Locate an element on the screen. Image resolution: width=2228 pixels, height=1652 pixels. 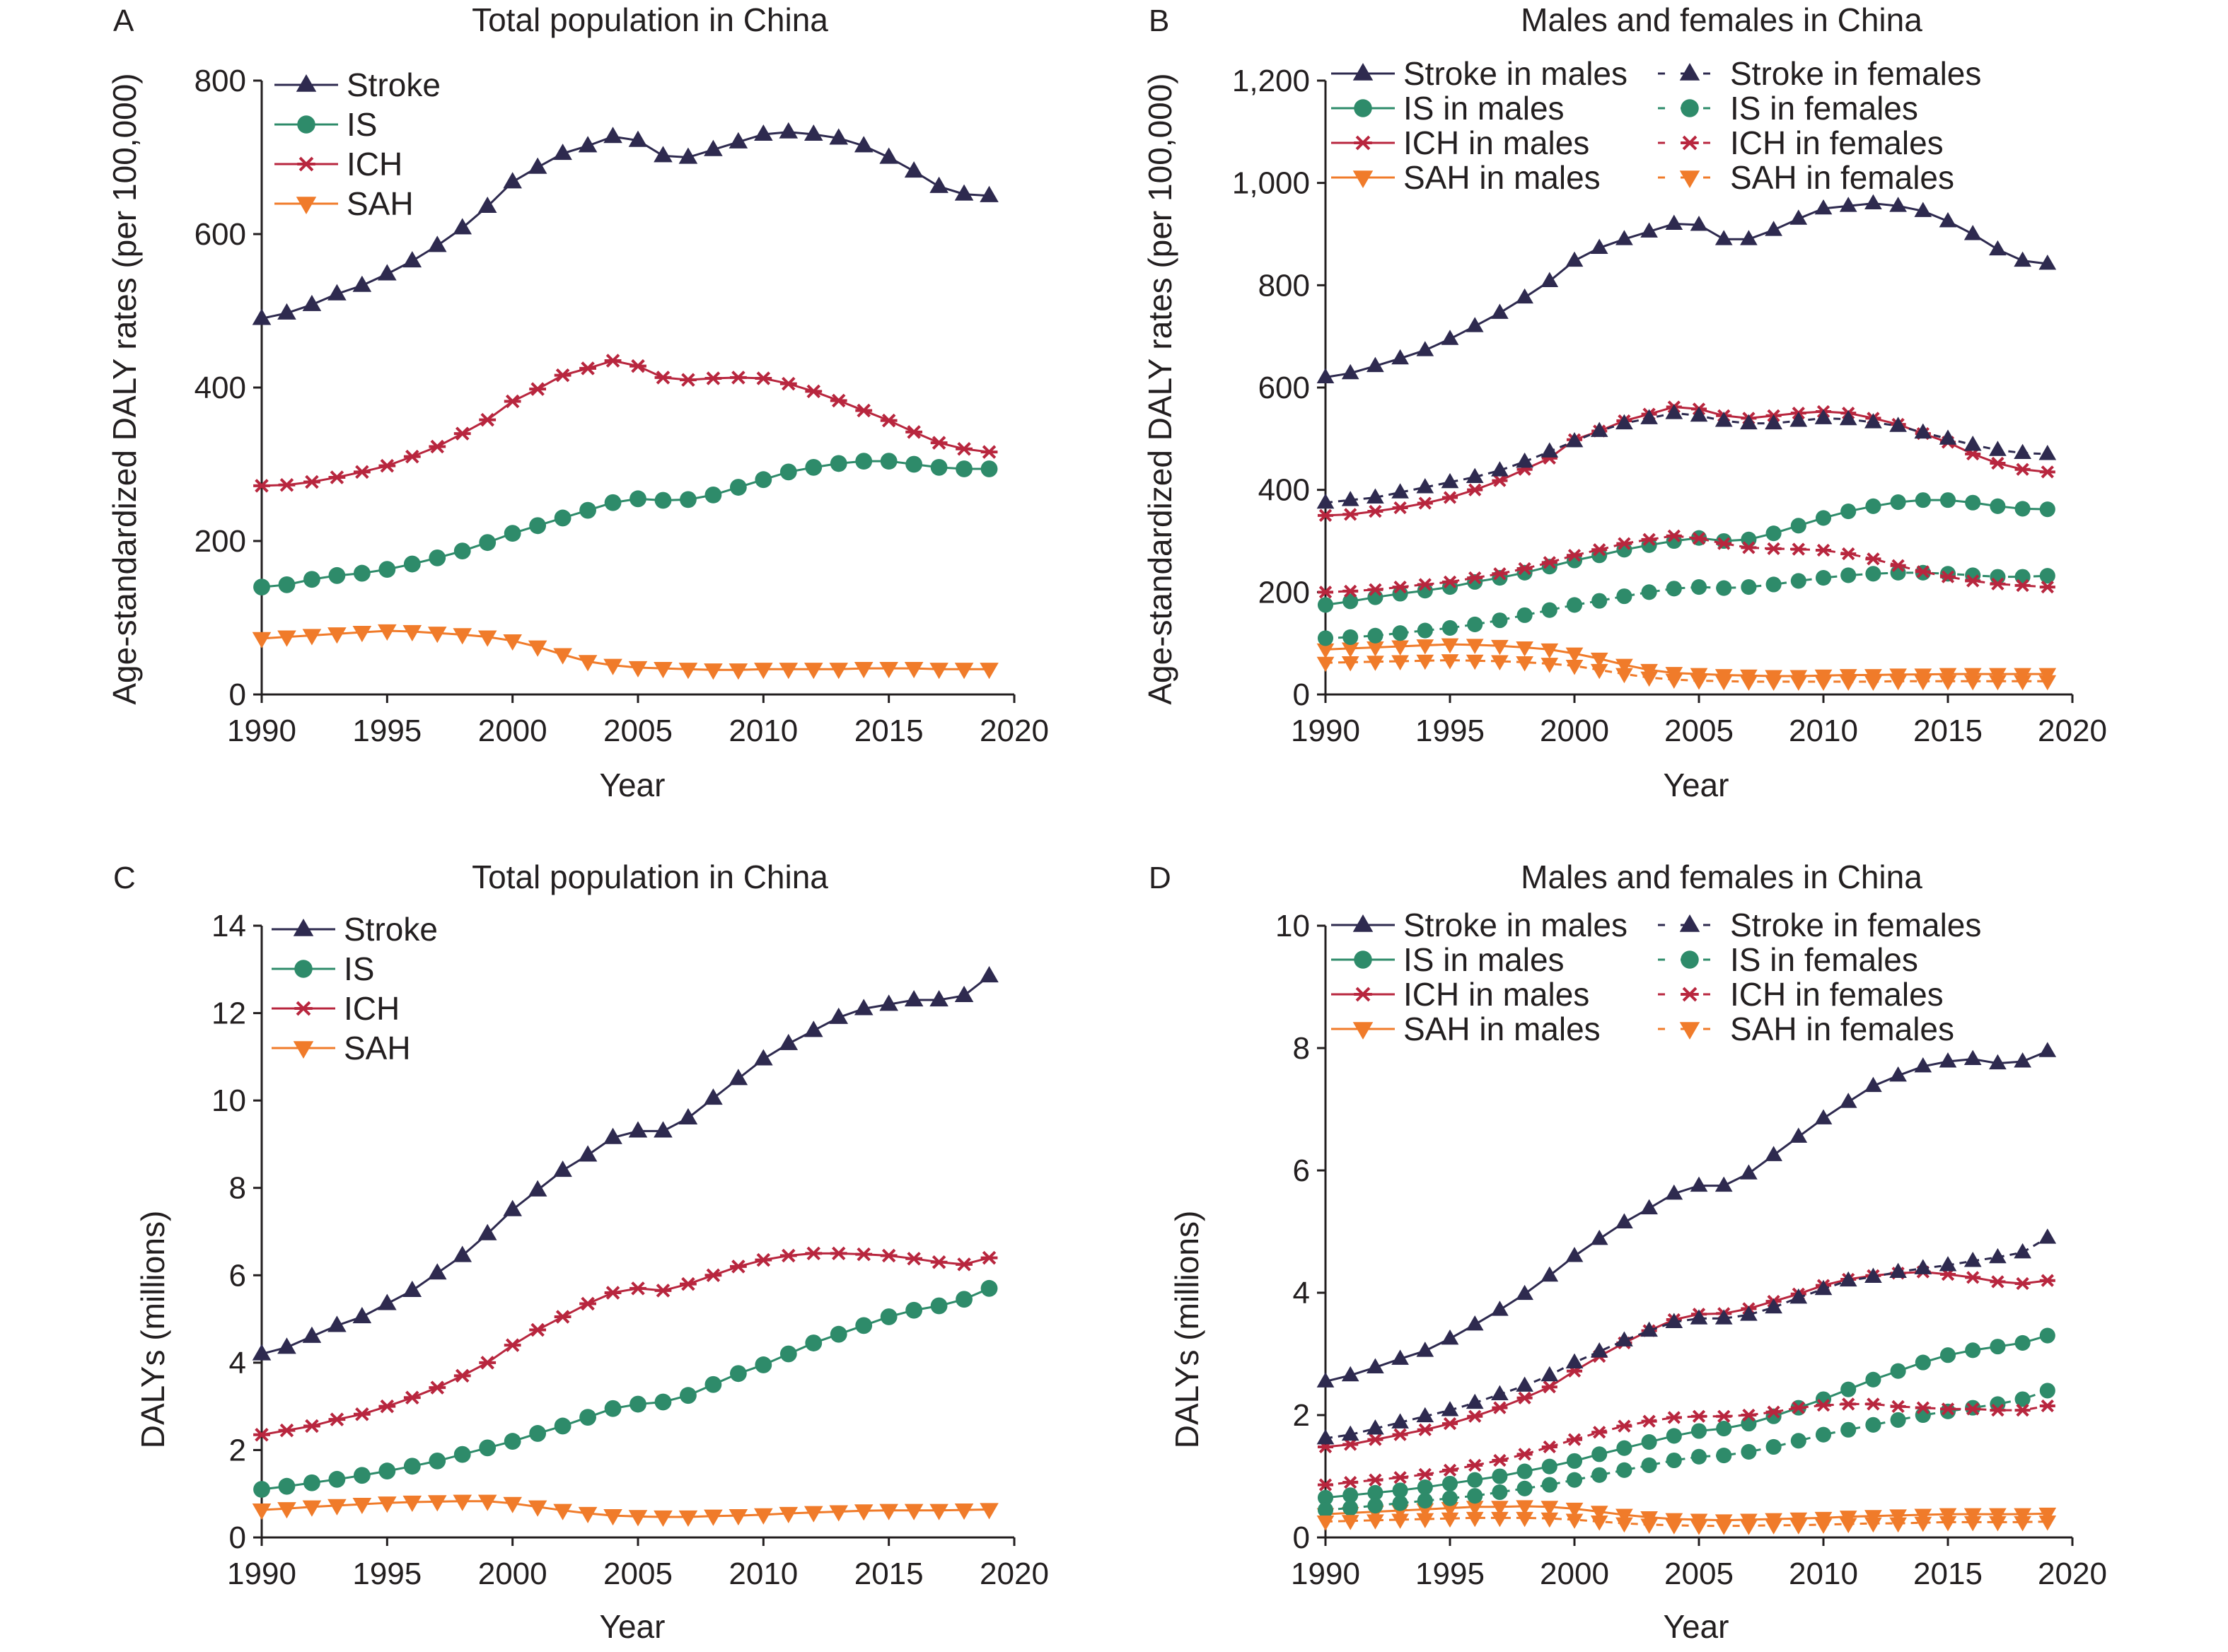
series-is is located at coordinates (1686, 552).